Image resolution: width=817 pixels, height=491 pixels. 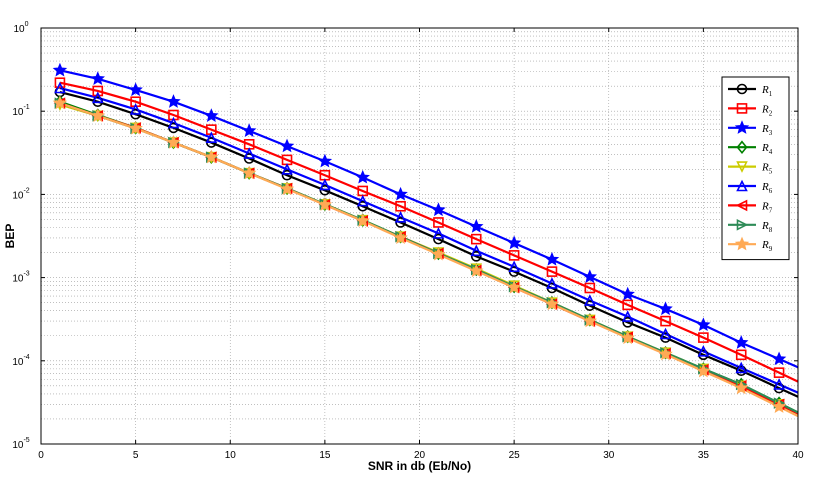 I want to click on x-tick-label: 5, so click(x=136, y=455).